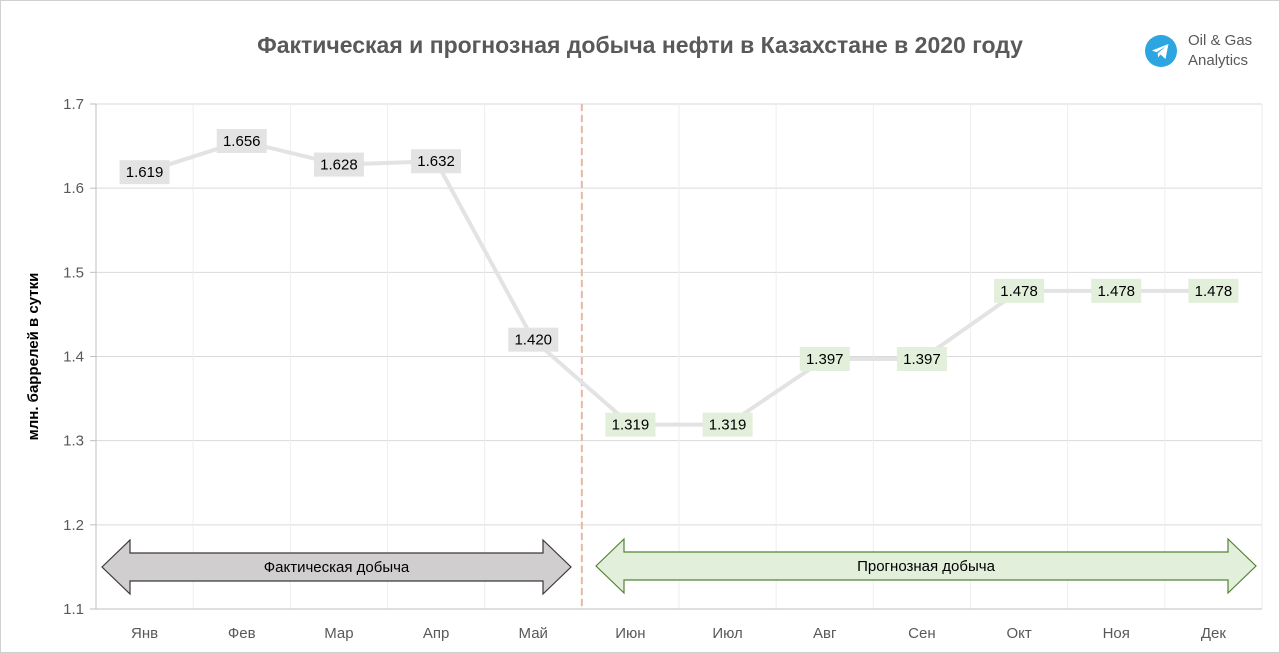 This screenshot has height=653, width=1280. What do you see at coordinates (33, 357) in the screenshot?
I see `y-axis-title: млн. баррелей в сутки` at bounding box center [33, 357].